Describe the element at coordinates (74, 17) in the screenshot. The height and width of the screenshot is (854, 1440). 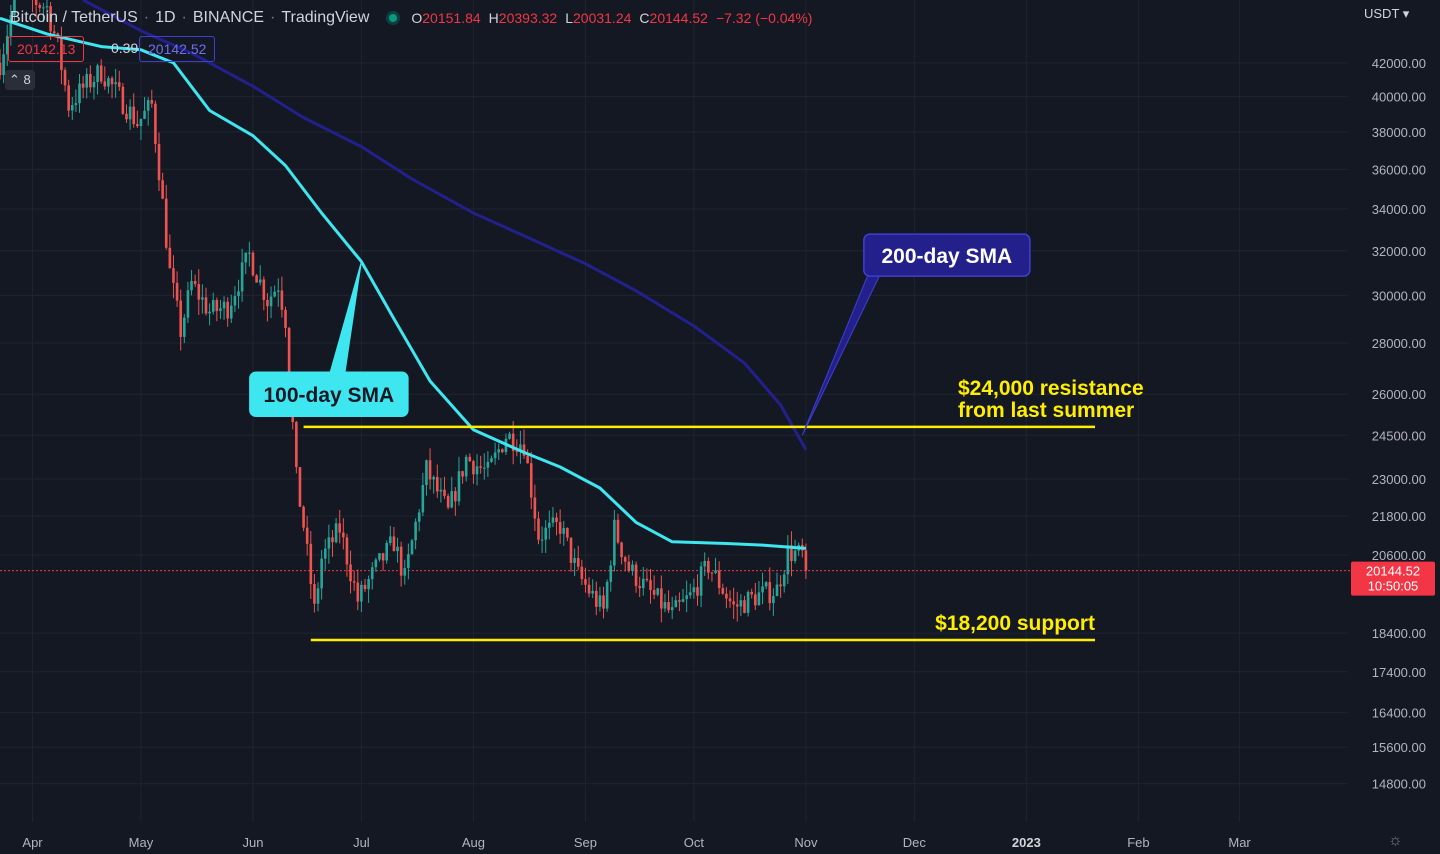
I see `symbol-name: Bitcoin / TetherUS` at that location.